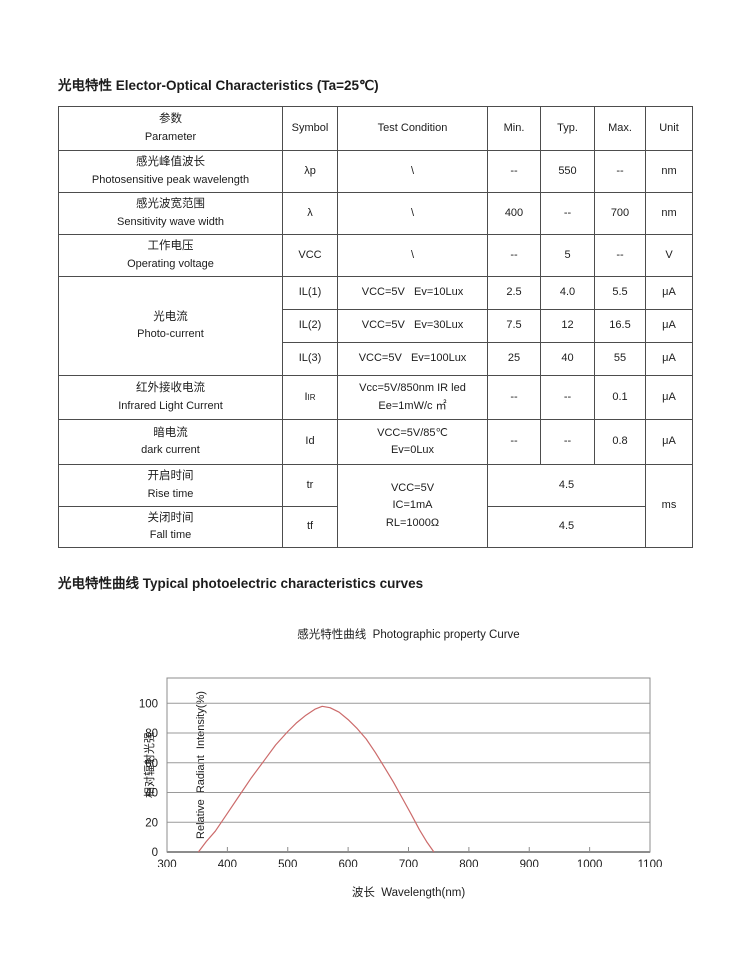 This screenshot has height=970, width=750. I want to click on cell-max: --, so click(620, 171).